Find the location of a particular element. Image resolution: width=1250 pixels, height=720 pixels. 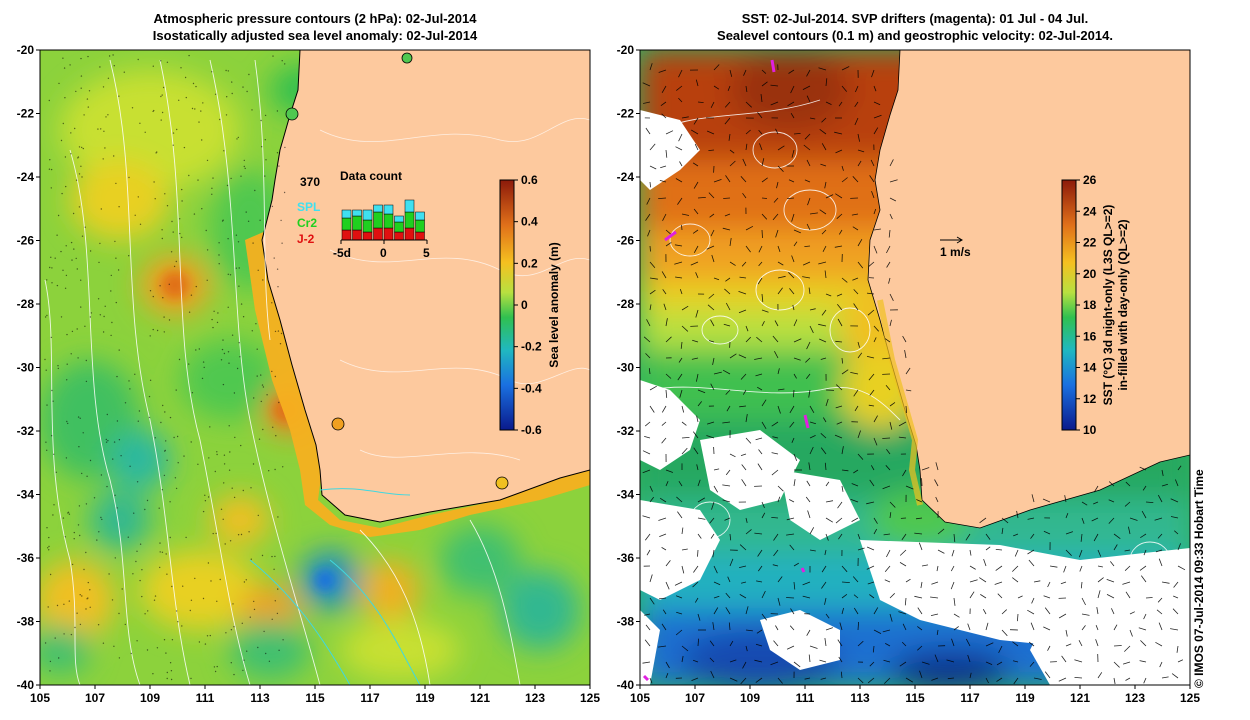

right-colorbar-label-line1: SST (°C) 3d night-only (L3S QL>=2) is located at coordinates (1108, 305).